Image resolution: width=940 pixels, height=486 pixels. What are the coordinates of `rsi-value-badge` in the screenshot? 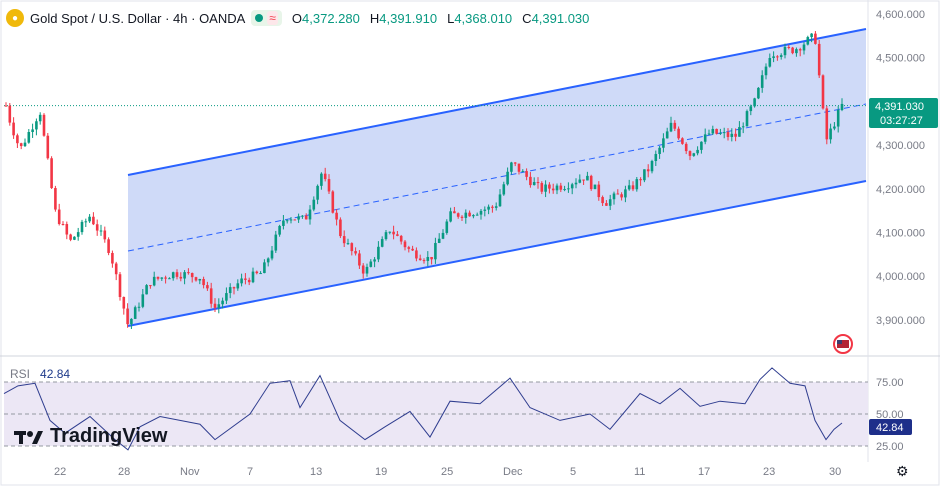 It's located at (890, 427).